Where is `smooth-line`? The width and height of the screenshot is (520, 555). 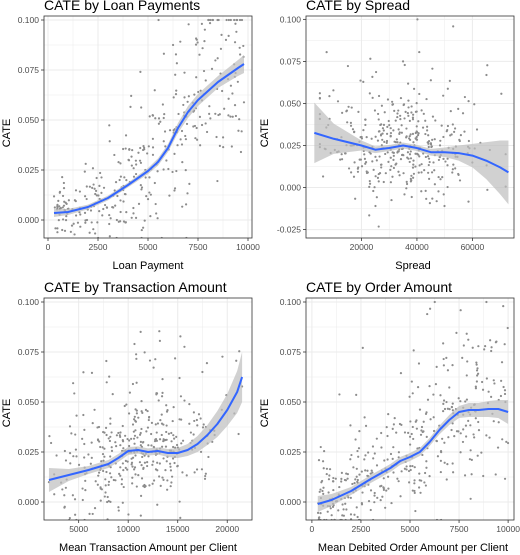
smooth-line is located at coordinates (149, 138).